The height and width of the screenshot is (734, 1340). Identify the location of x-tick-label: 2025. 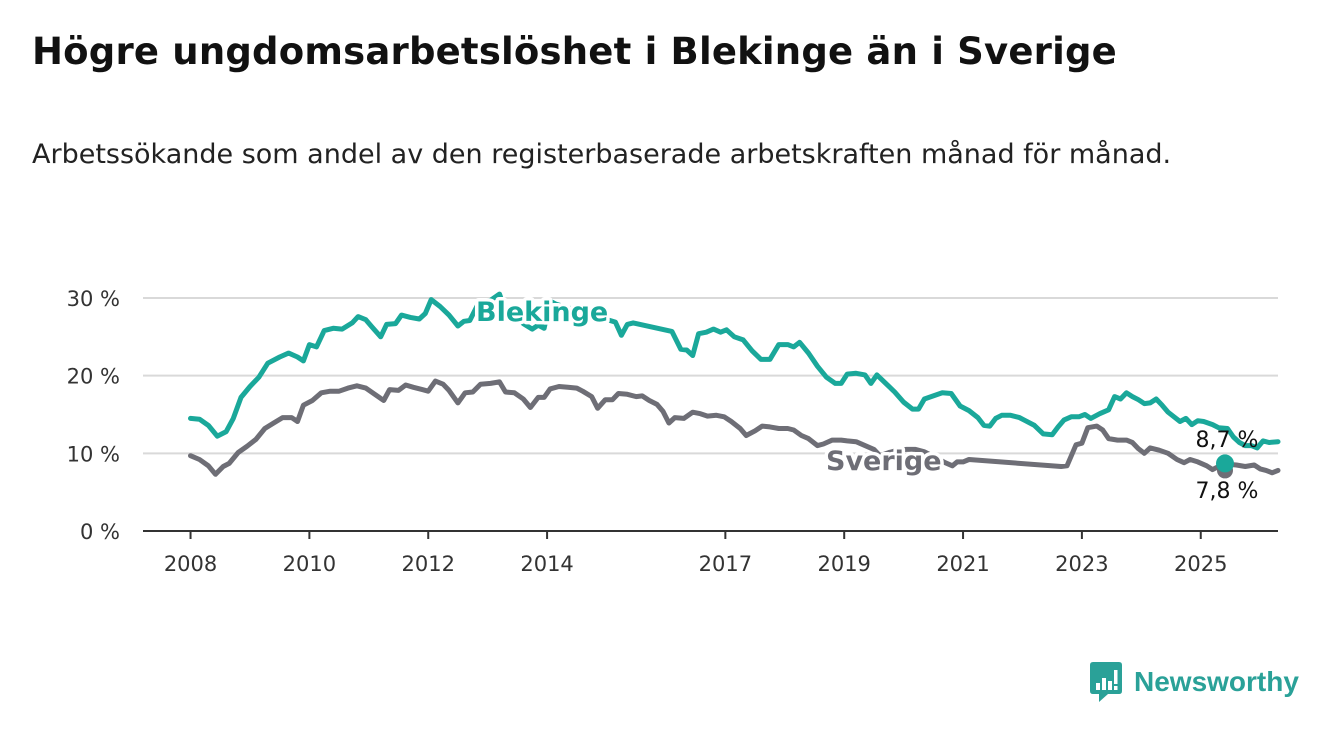
(1200, 564).